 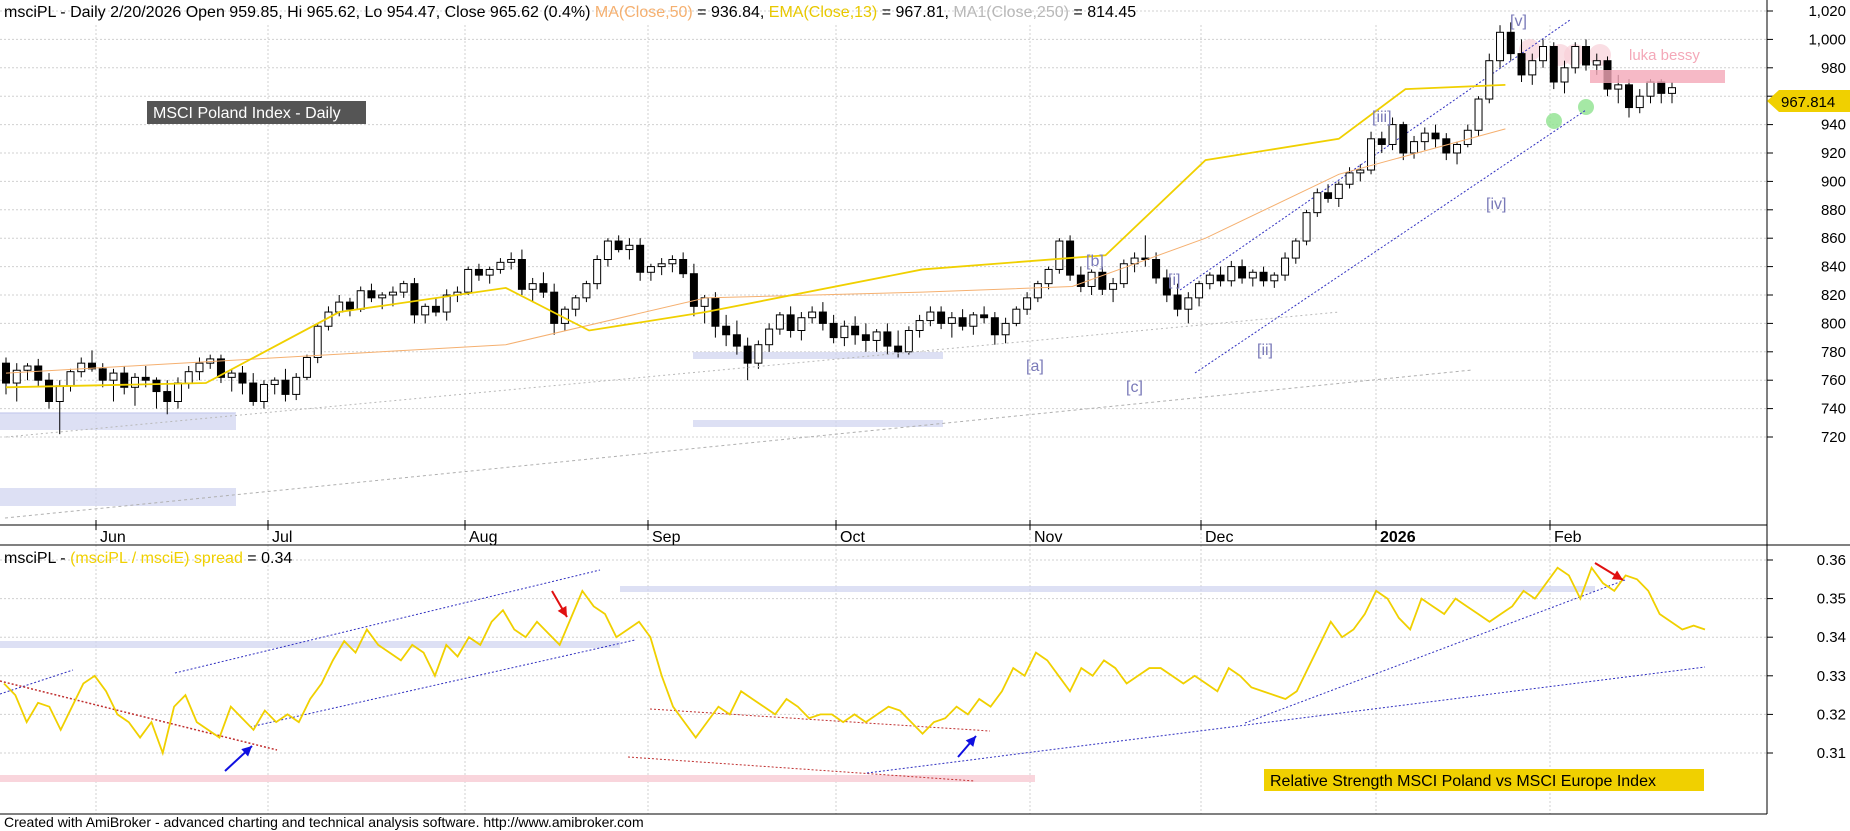 I want to click on wave-label: [ii], so click(x=1265, y=350).